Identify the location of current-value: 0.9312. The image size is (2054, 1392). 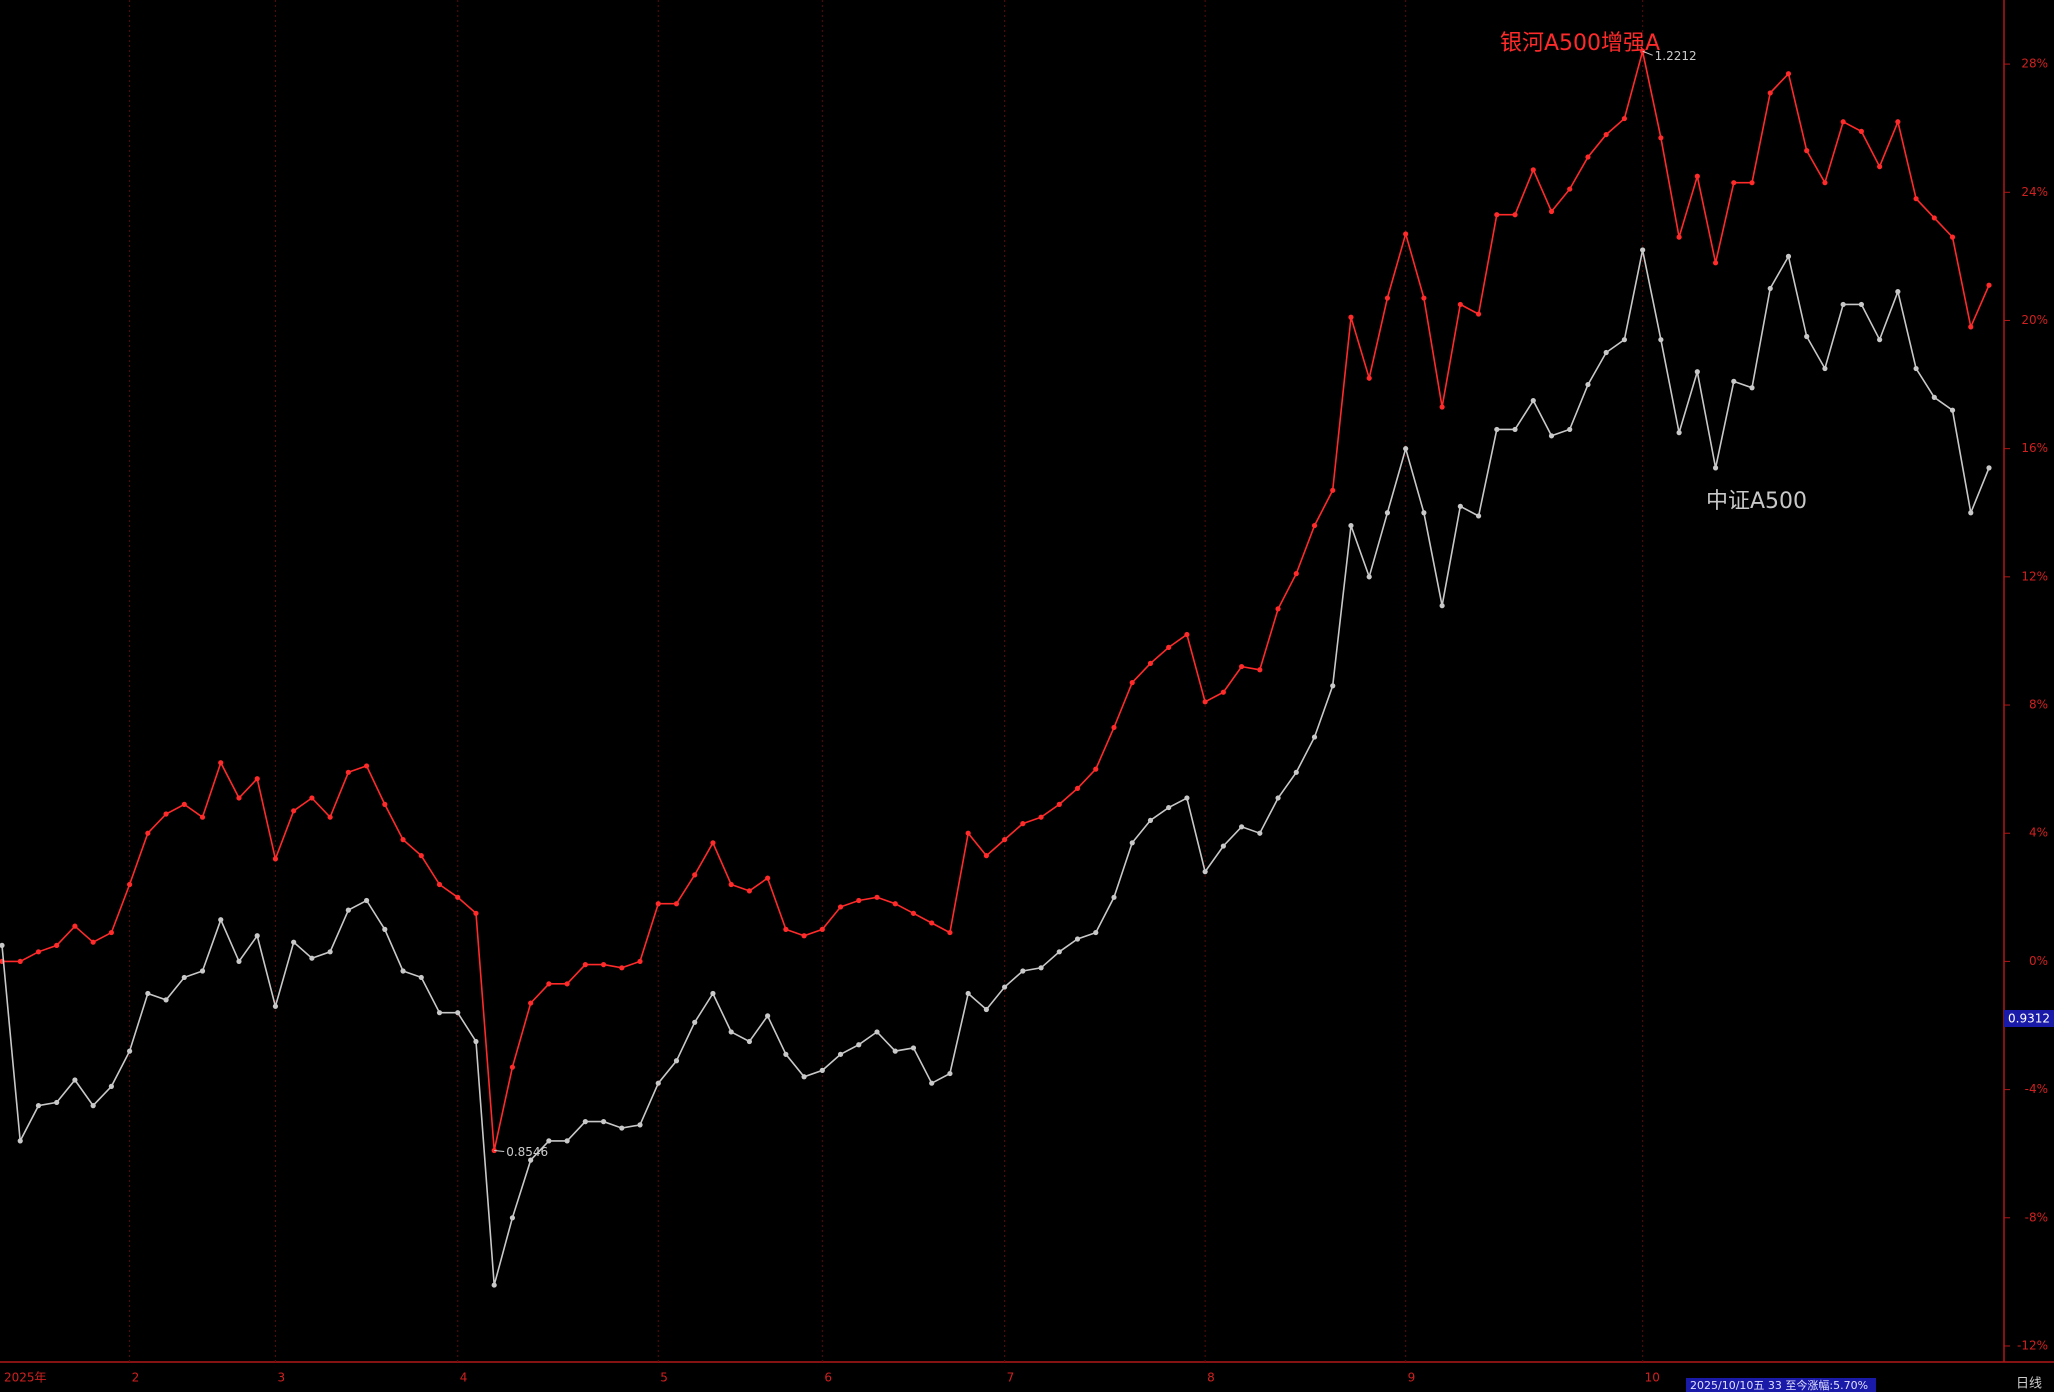
(2029, 1019).